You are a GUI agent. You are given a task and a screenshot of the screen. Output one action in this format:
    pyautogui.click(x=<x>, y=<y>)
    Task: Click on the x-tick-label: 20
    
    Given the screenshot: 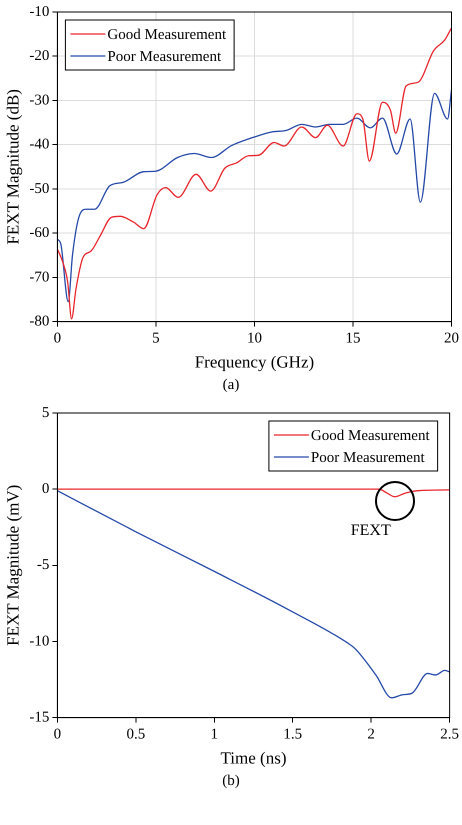 What is the action you would take?
    pyautogui.click(x=451, y=338)
    